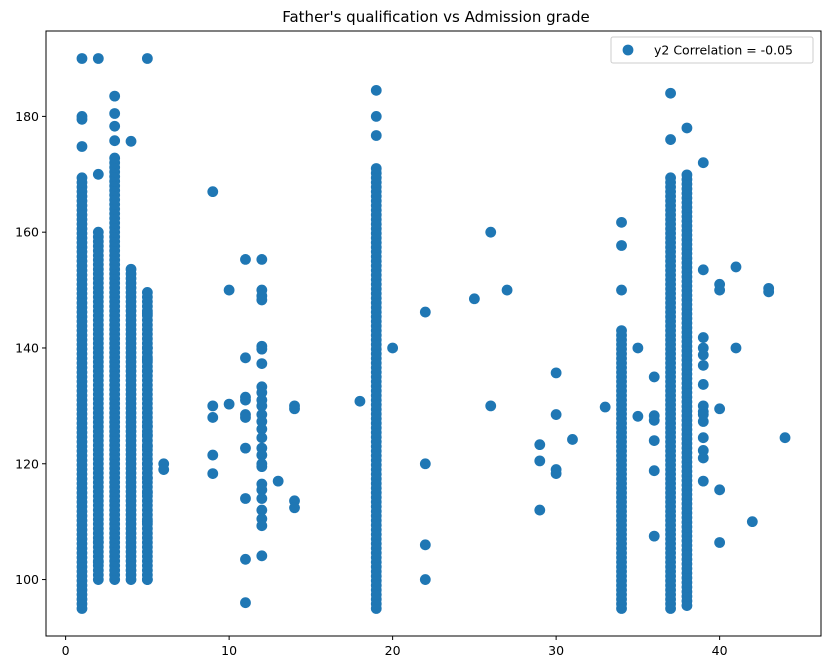 This screenshot has width=831, height=668. Describe the element at coordinates (393, 650) in the screenshot. I see `x-tick-label: 20` at that location.